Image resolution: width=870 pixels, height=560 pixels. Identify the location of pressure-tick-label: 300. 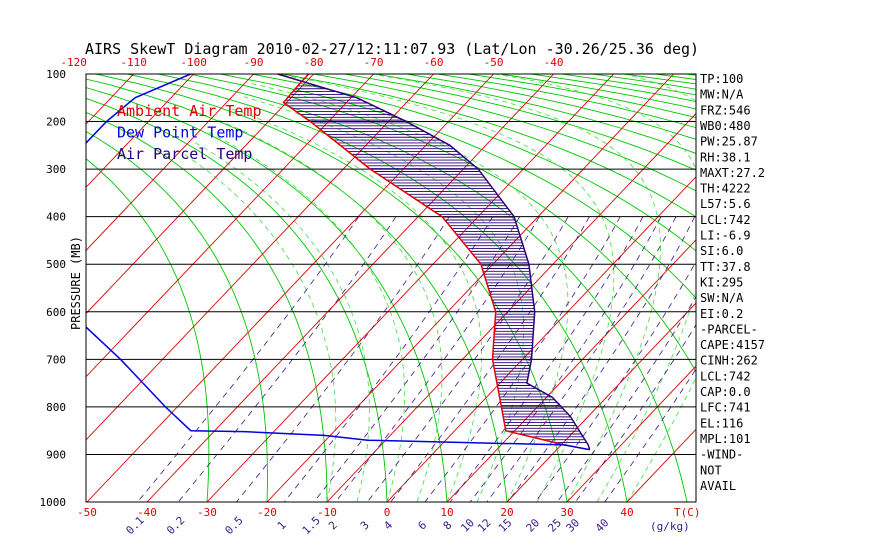
(56, 169).